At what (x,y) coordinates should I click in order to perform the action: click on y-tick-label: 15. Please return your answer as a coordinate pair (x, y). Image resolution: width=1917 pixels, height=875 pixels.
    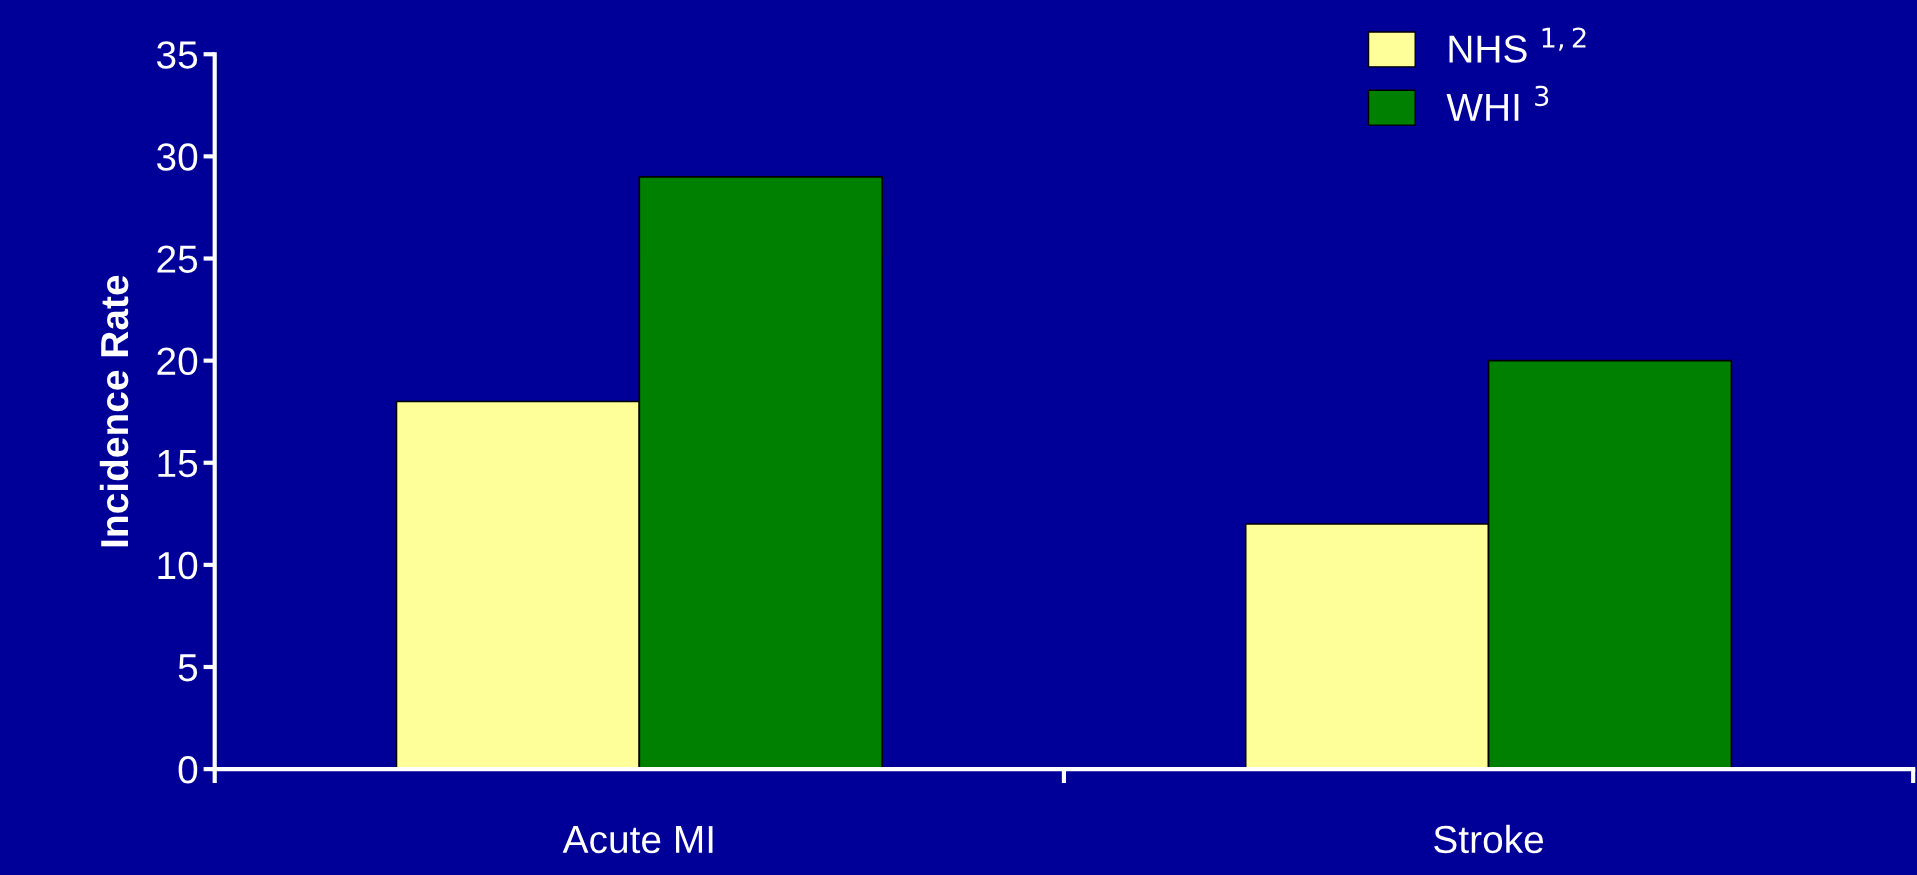
    Looking at the image, I should click on (178, 464).